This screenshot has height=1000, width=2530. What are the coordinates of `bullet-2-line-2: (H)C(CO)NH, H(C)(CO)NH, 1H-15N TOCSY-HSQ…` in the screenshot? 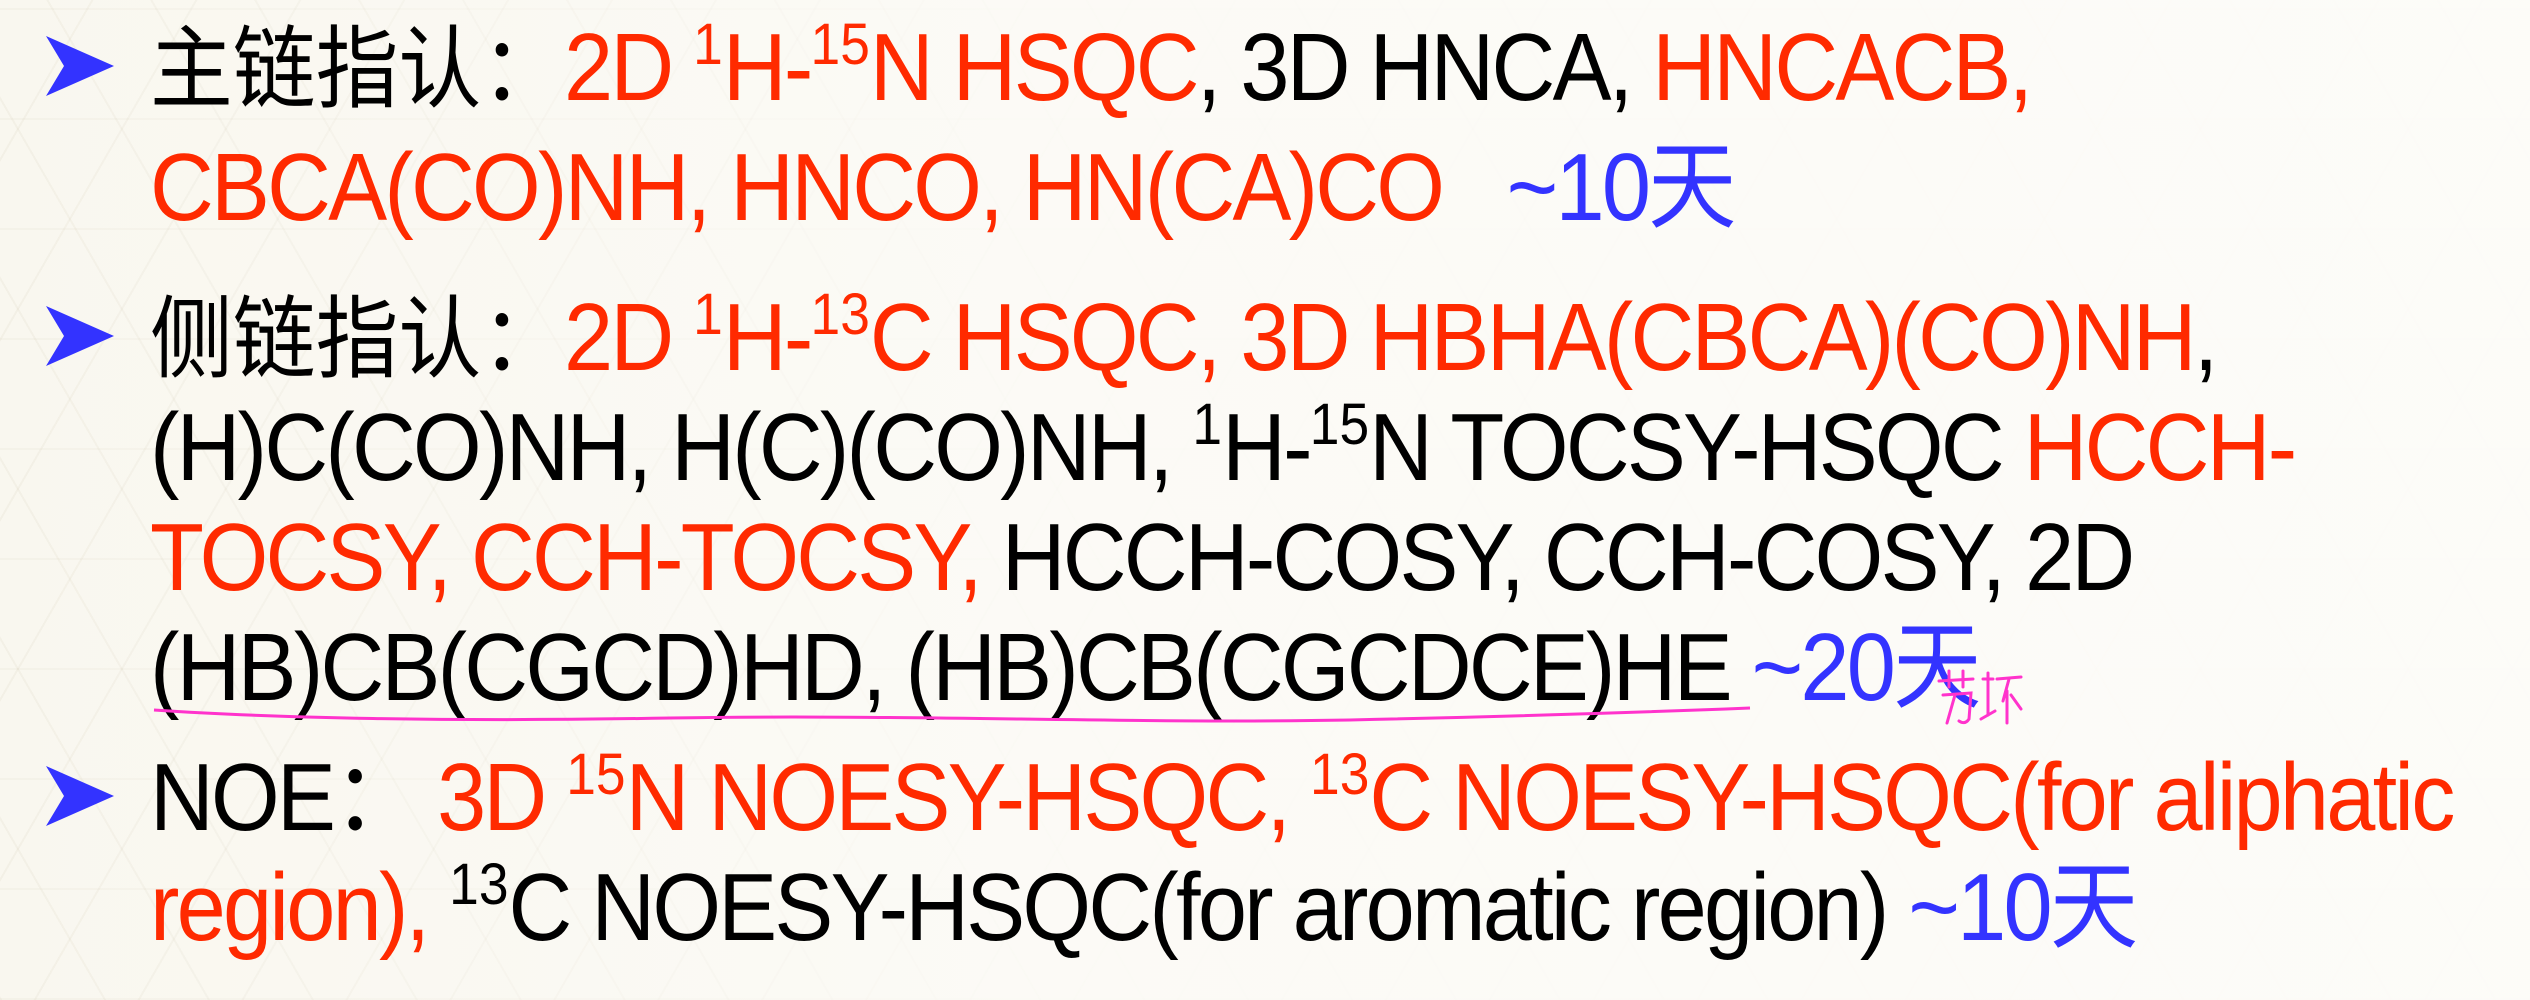 It's located at (1224, 446).